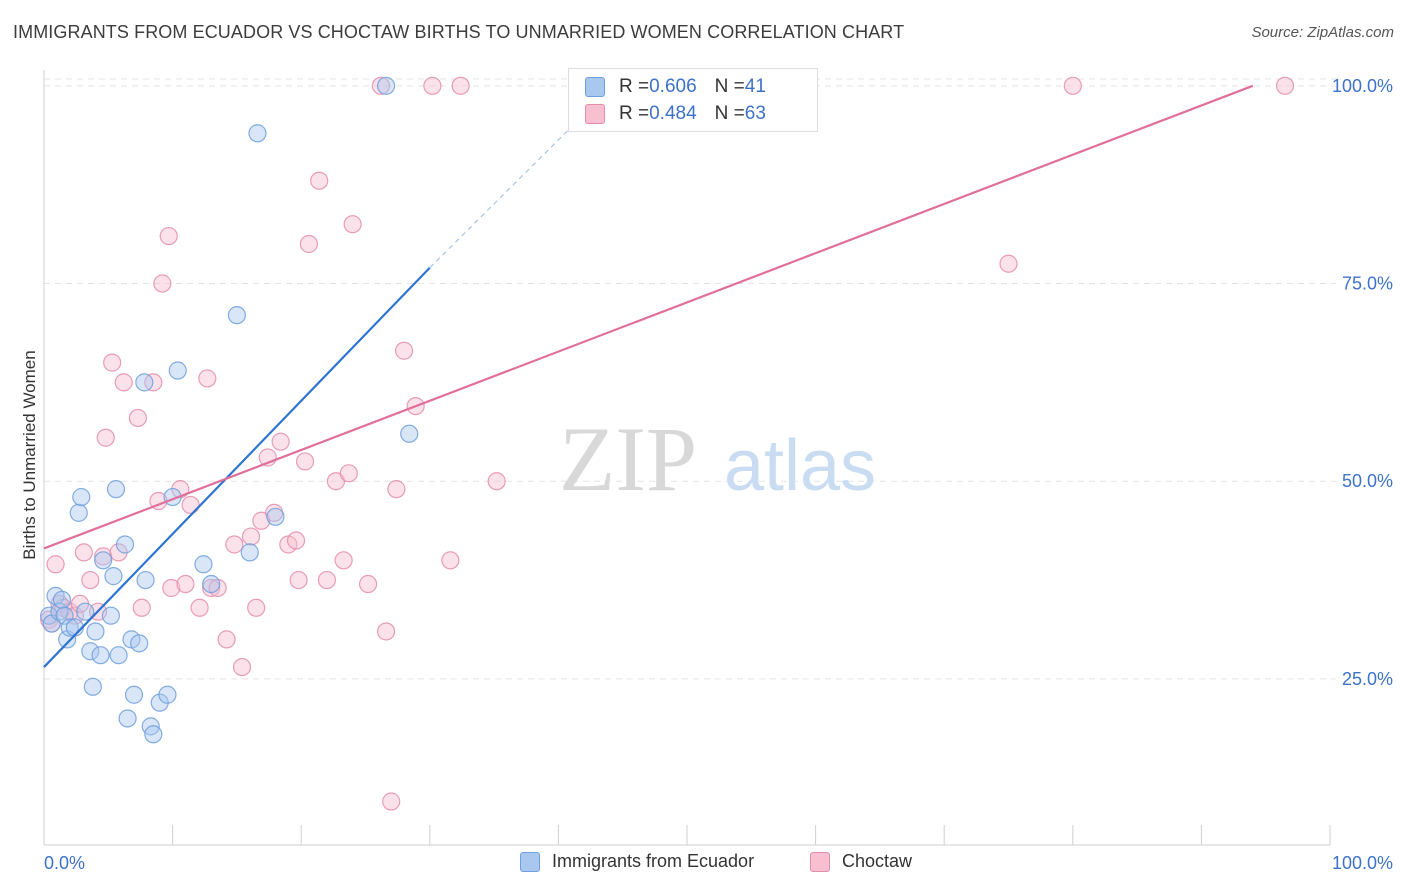  I want to click on y-tick-labels: 25.0% 50.0% 75.0% 100.0%, so click(1362, 382).